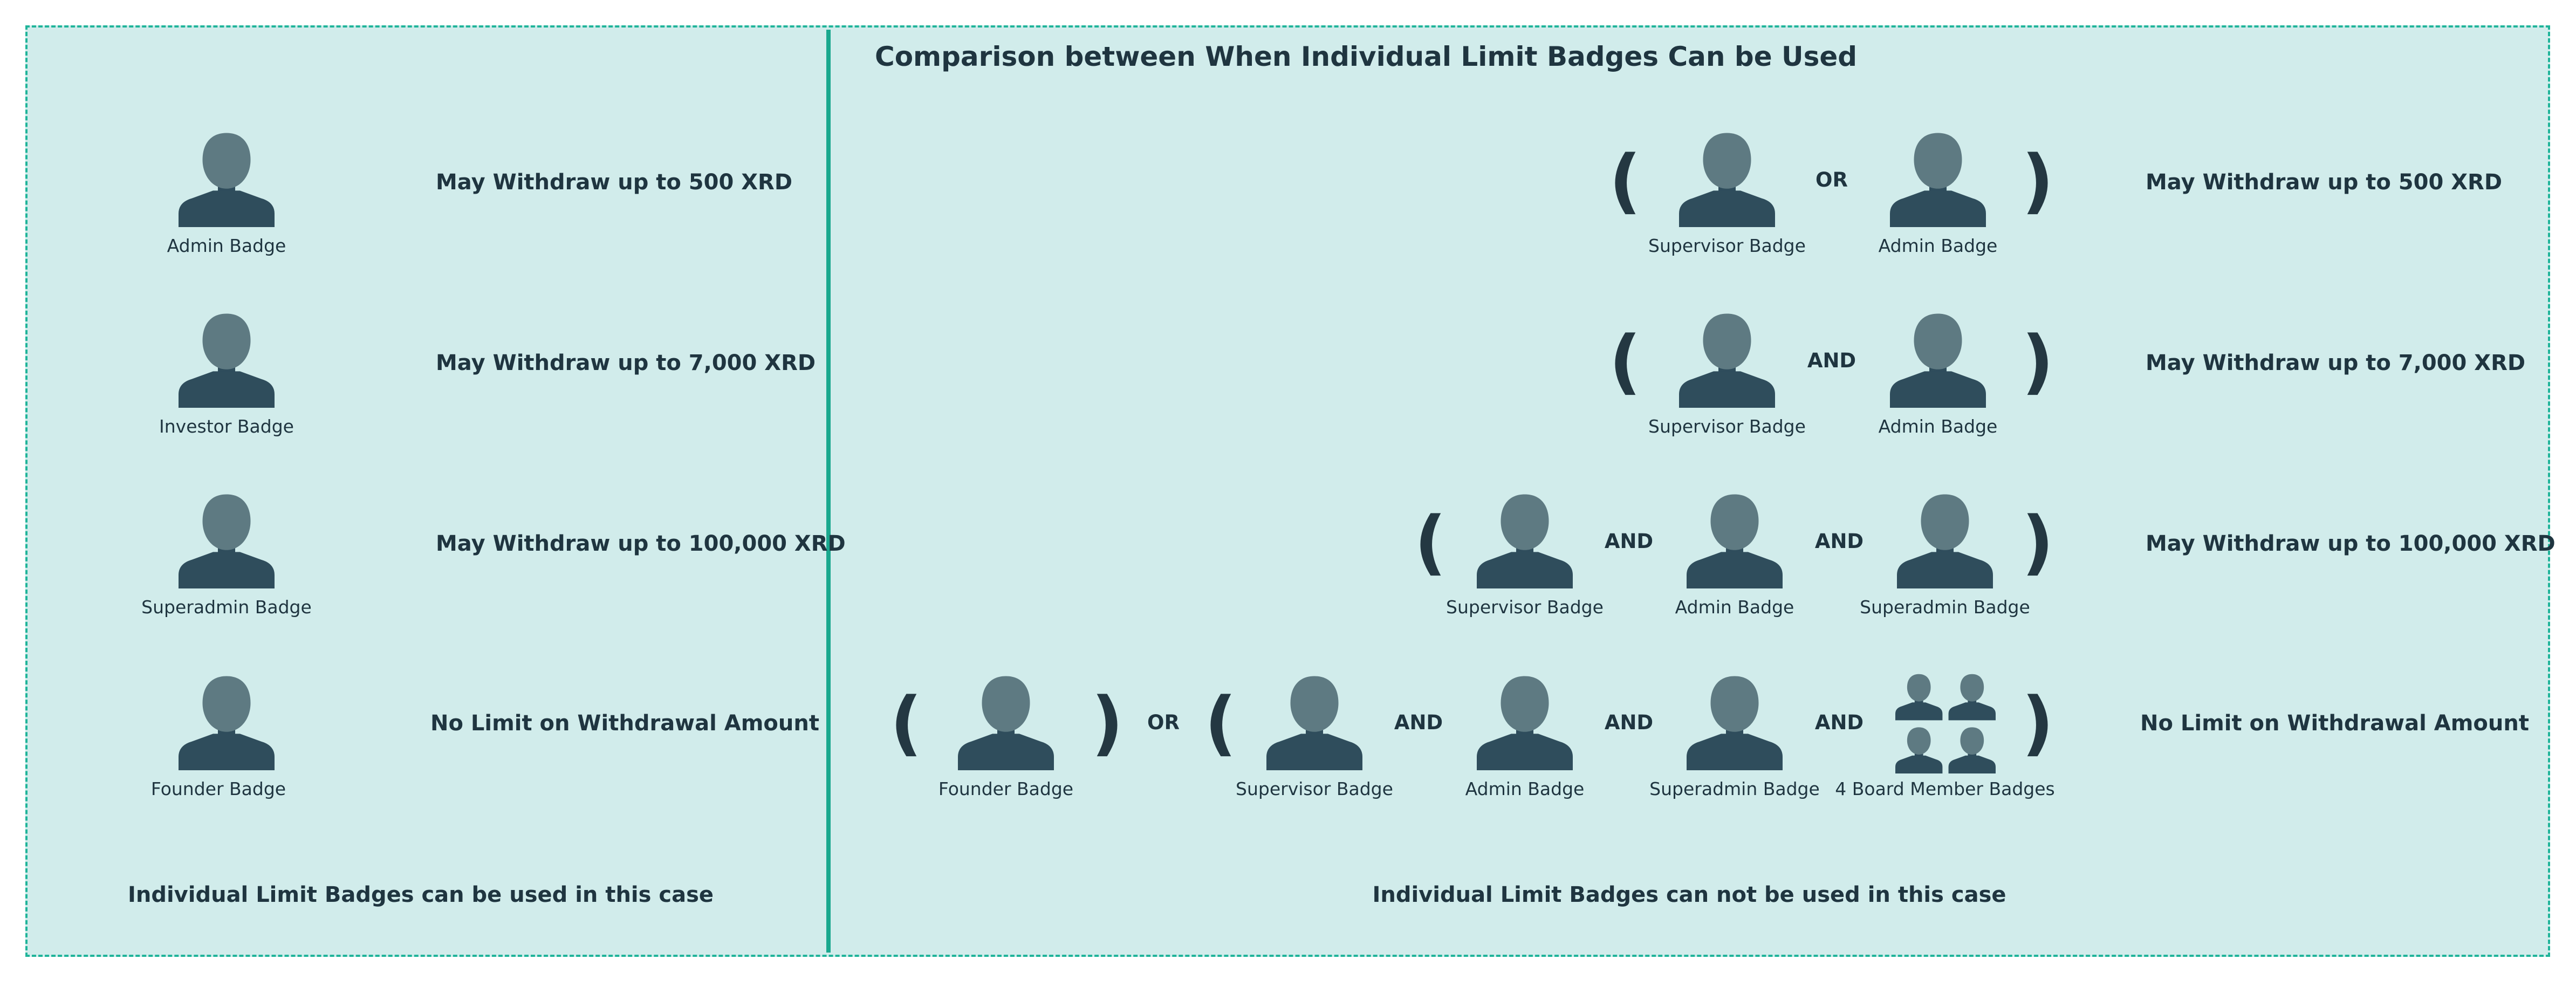  I want to click on badge-label: Investor Badge, so click(227, 426).